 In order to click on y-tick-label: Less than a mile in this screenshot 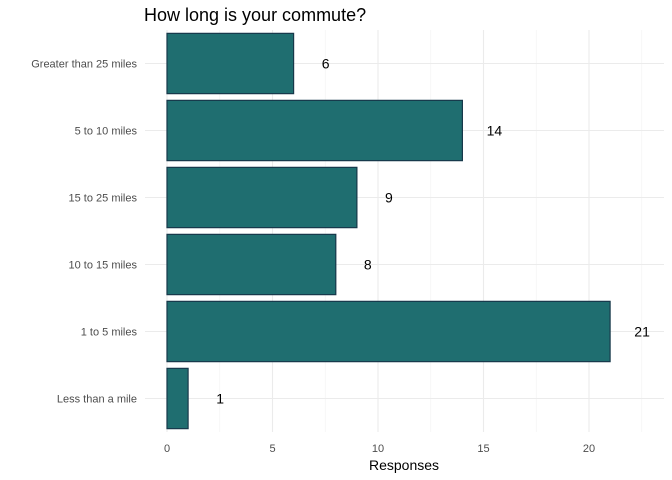, I will do `click(97, 400)`.